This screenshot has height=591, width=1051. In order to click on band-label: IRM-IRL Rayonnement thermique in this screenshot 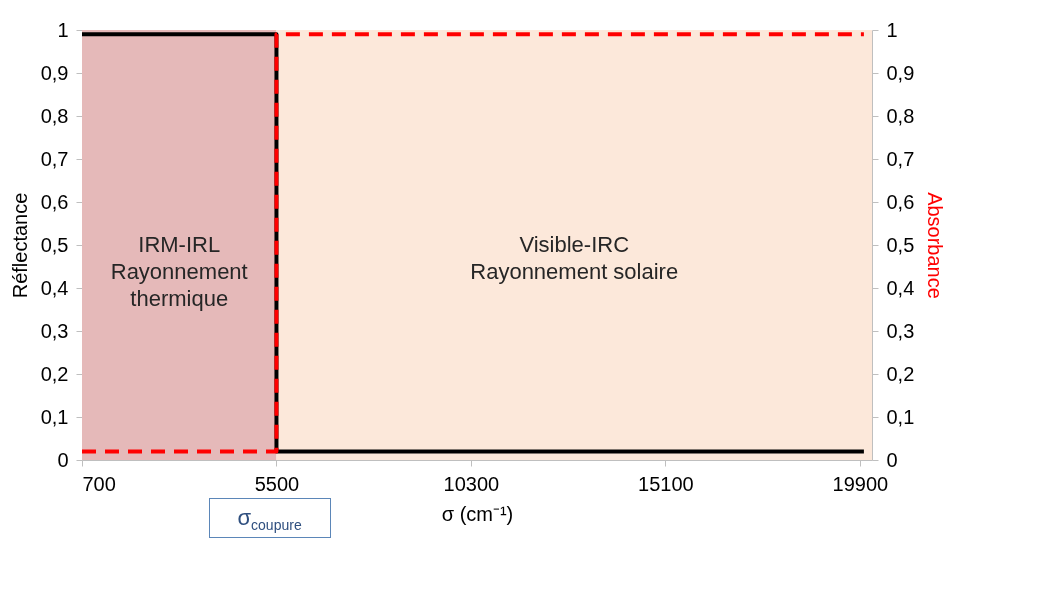, I will do `click(179, 271)`.